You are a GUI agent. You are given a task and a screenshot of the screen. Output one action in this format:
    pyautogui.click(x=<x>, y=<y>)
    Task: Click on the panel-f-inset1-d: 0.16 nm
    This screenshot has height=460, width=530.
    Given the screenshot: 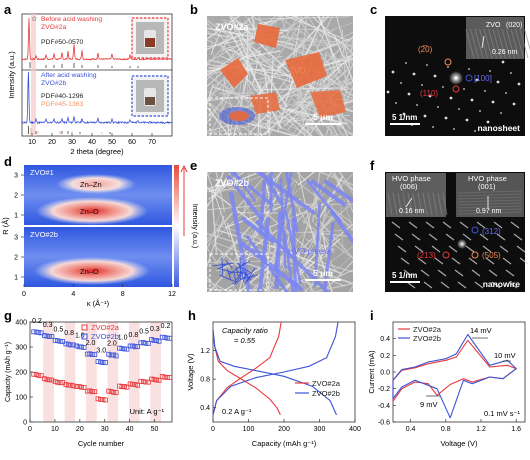 What is the action you would take?
    pyautogui.click(x=411, y=211)
    